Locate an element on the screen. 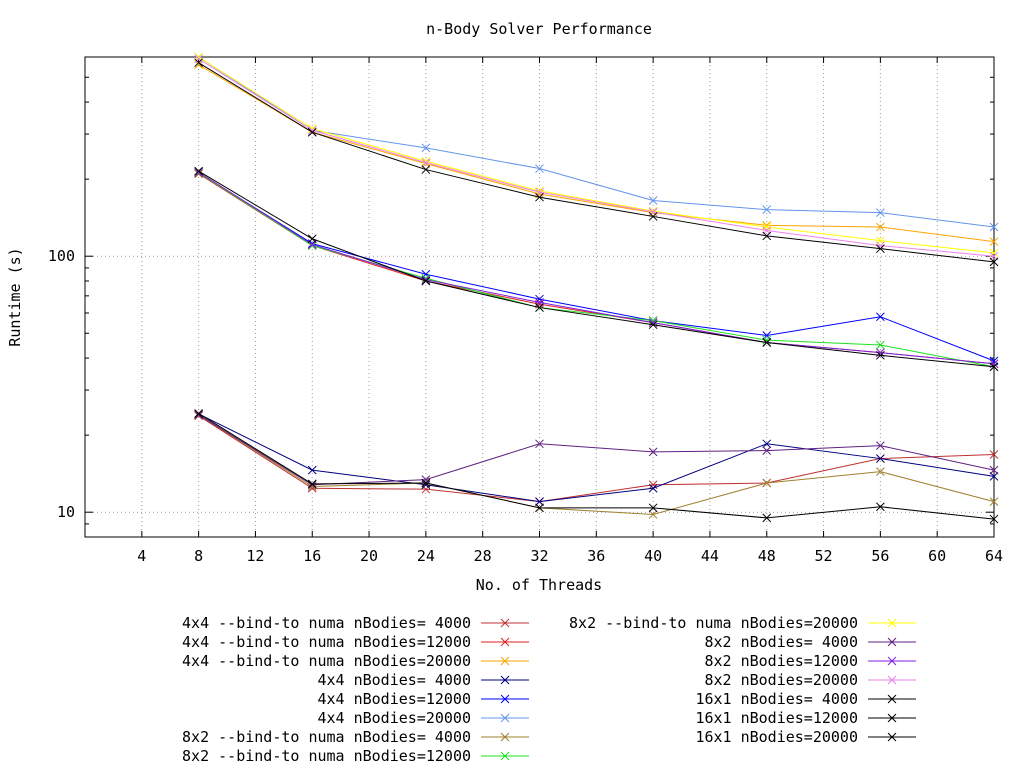  y-tick-label: 100 is located at coordinates (61, 256).